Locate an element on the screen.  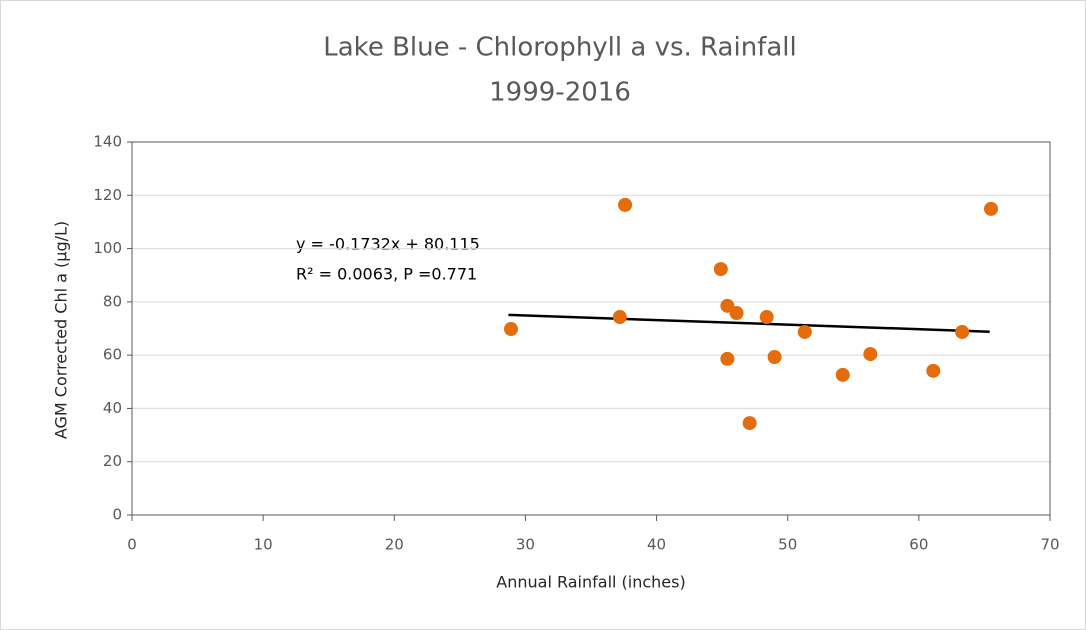
chart-subtitle: 1999-2016 is located at coordinates (560, 93).